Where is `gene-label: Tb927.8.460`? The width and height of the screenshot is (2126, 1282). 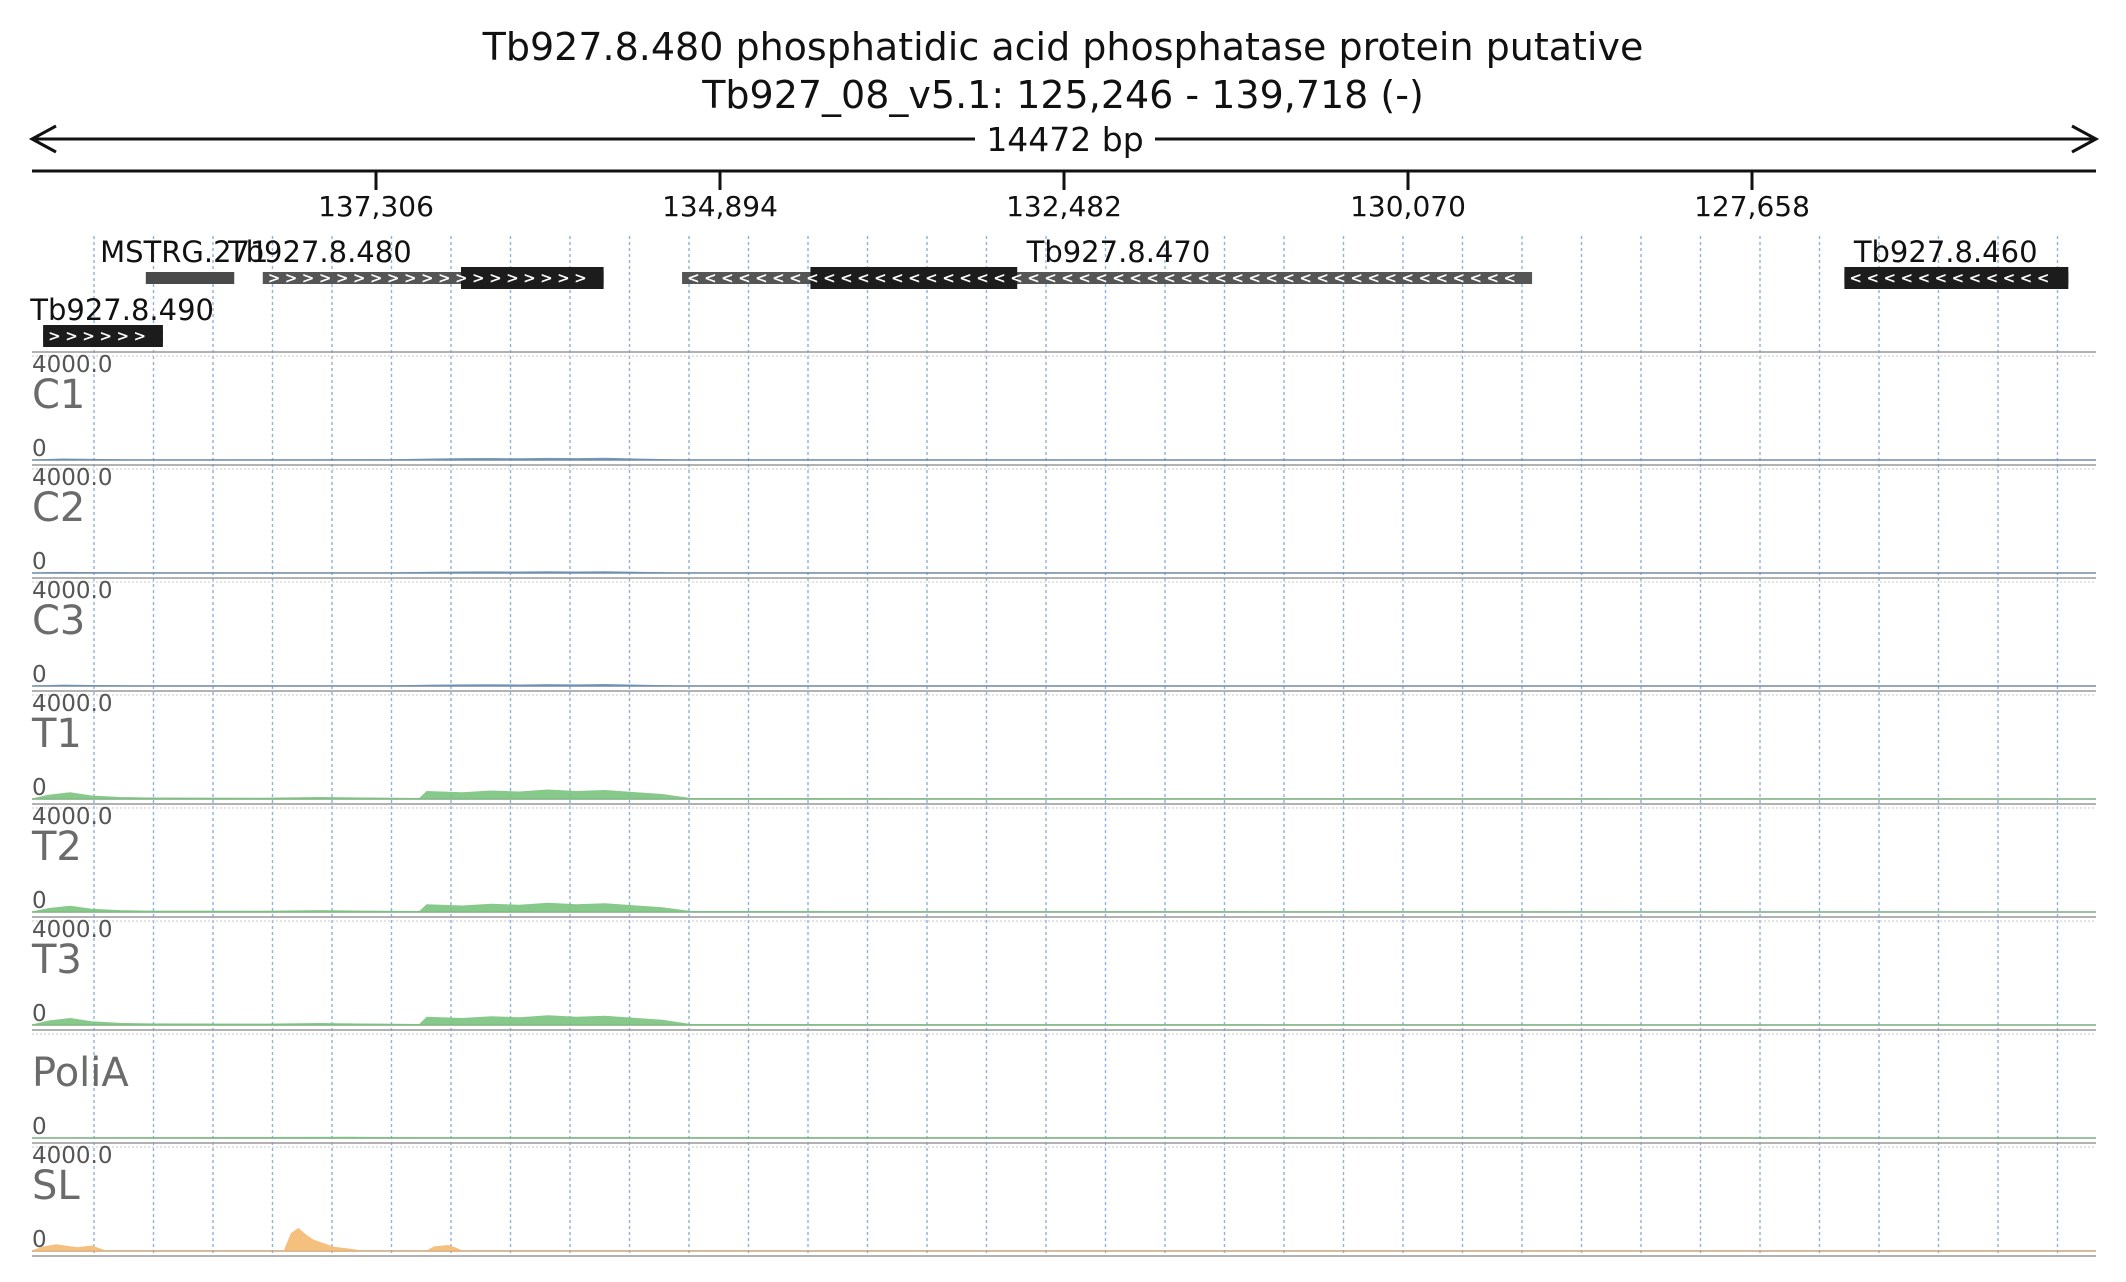 gene-label: Tb927.8.460 is located at coordinates (1945, 252).